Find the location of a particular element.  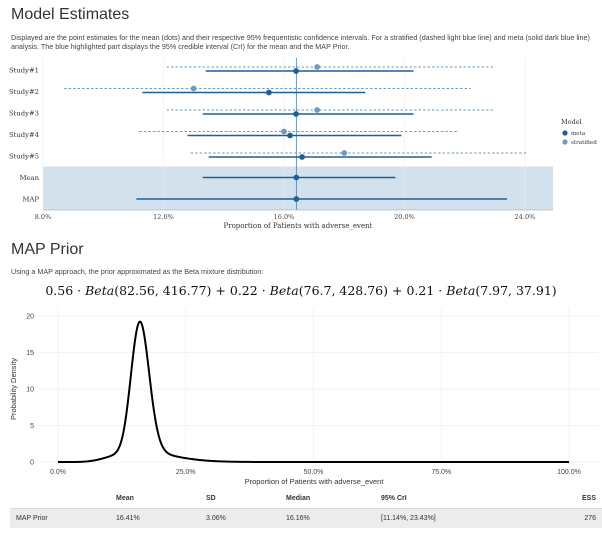

table-header-median: Median is located at coordinates (327, 499).